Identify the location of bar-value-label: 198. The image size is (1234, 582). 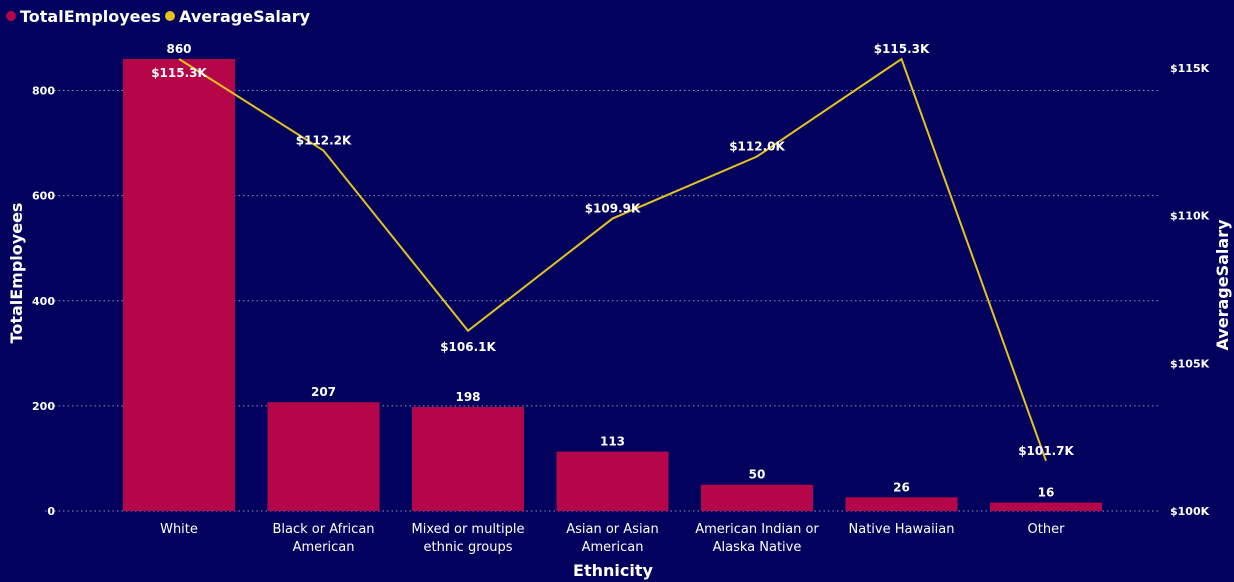
(467, 397).